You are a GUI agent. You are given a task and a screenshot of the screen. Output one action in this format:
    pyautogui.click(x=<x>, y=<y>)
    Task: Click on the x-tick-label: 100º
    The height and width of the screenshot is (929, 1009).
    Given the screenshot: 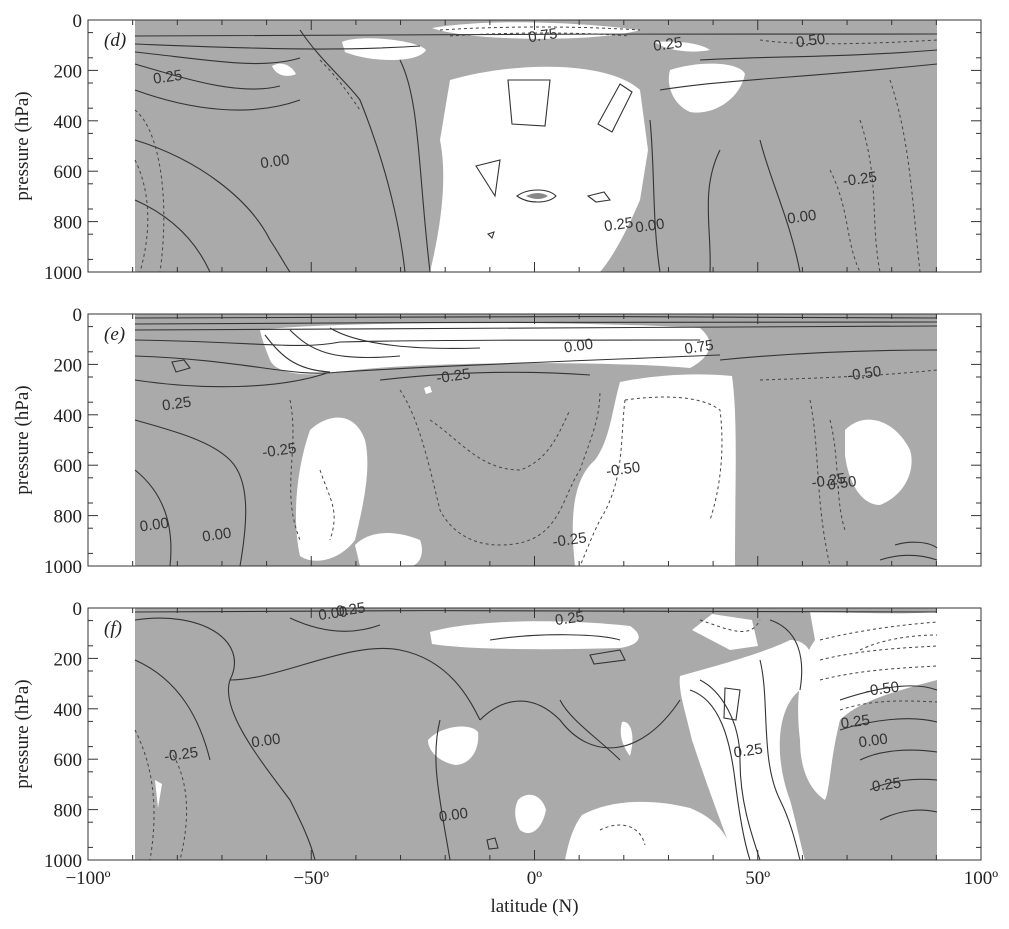 What is the action you would take?
    pyautogui.click(x=981, y=878)
    